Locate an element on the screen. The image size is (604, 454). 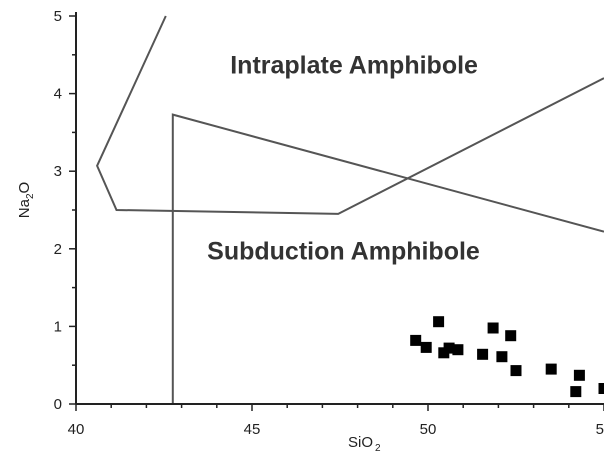
x-tick-label: 40 is located at coordinates (76, 429).